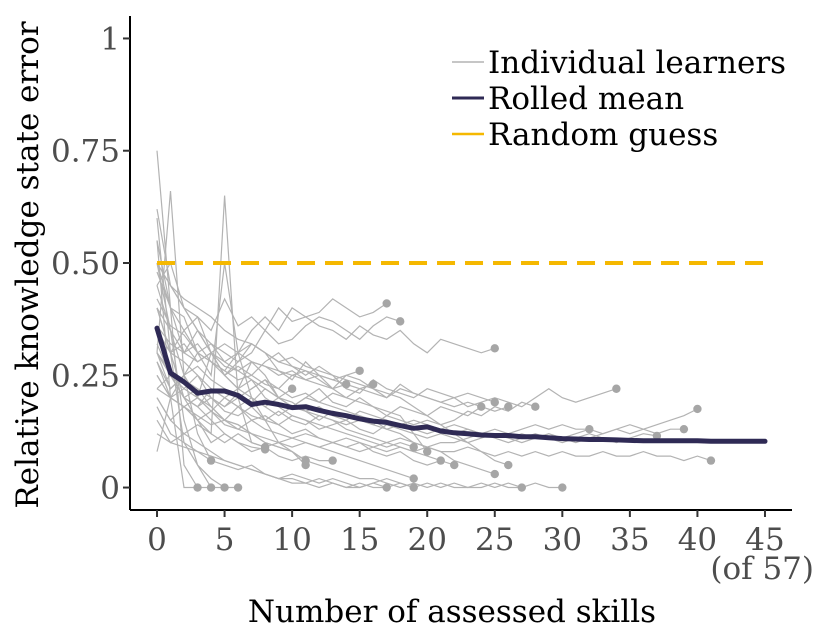 Image resolution: width=830 pixels, height=643 pixels. What do you see at coordinates (494, 540) in the screenshot?
I see `x-tick-label: 25` at bounding box center [494, 540].